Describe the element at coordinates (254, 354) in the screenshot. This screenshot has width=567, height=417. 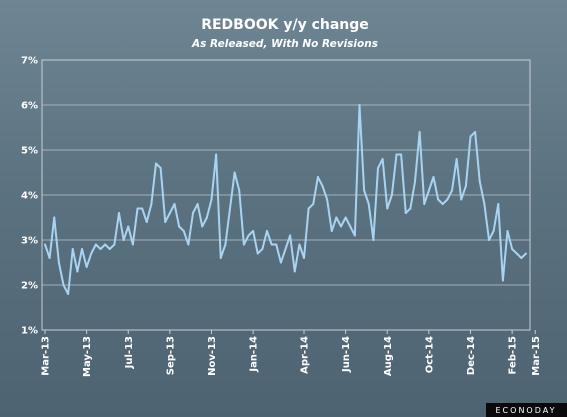
I see `x-tick-label: Jan-14` at that location.